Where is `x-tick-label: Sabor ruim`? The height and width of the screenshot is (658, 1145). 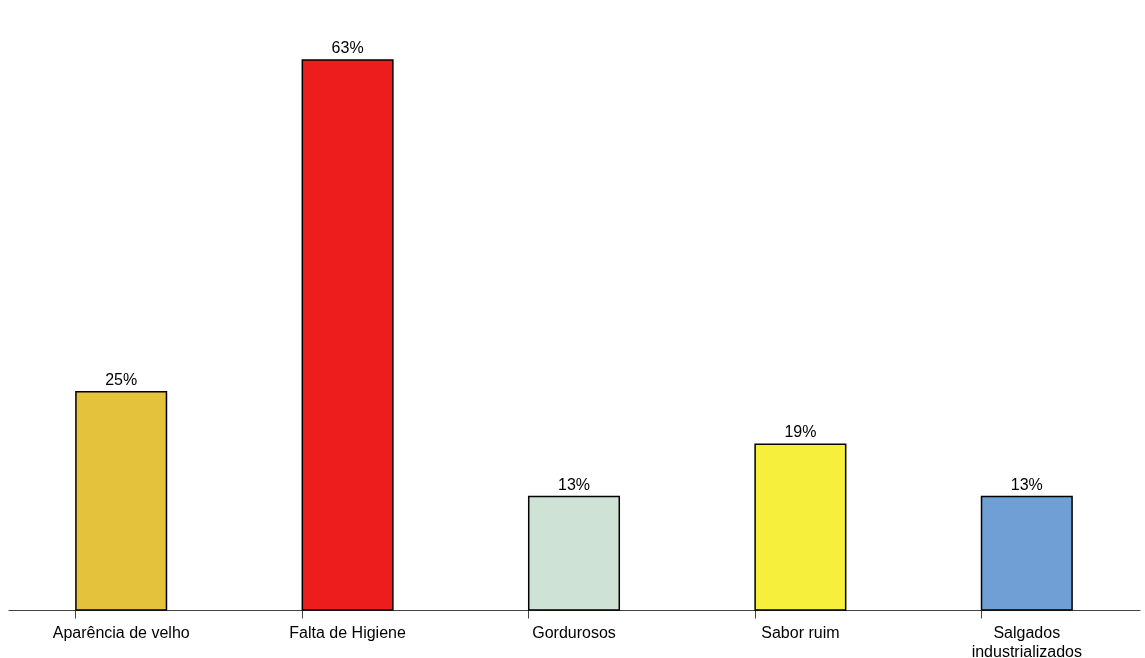 x-tick-label: Sabor ruim is located at coordinates (800, 632).